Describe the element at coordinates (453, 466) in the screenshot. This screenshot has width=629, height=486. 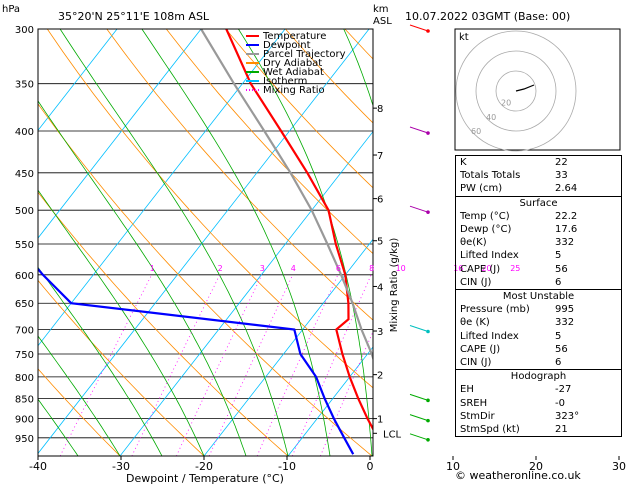
I see `temperature-tick-label: 10` at that location.